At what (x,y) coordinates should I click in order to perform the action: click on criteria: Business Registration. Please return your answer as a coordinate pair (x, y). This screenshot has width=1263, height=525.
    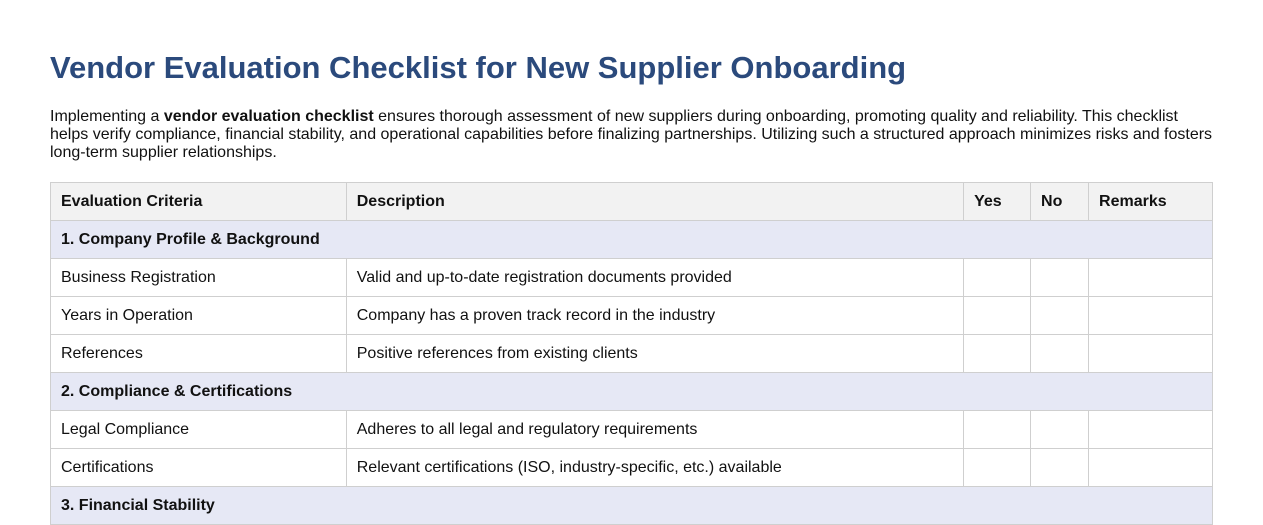
    Looking at the image, I should click on (198, 277).